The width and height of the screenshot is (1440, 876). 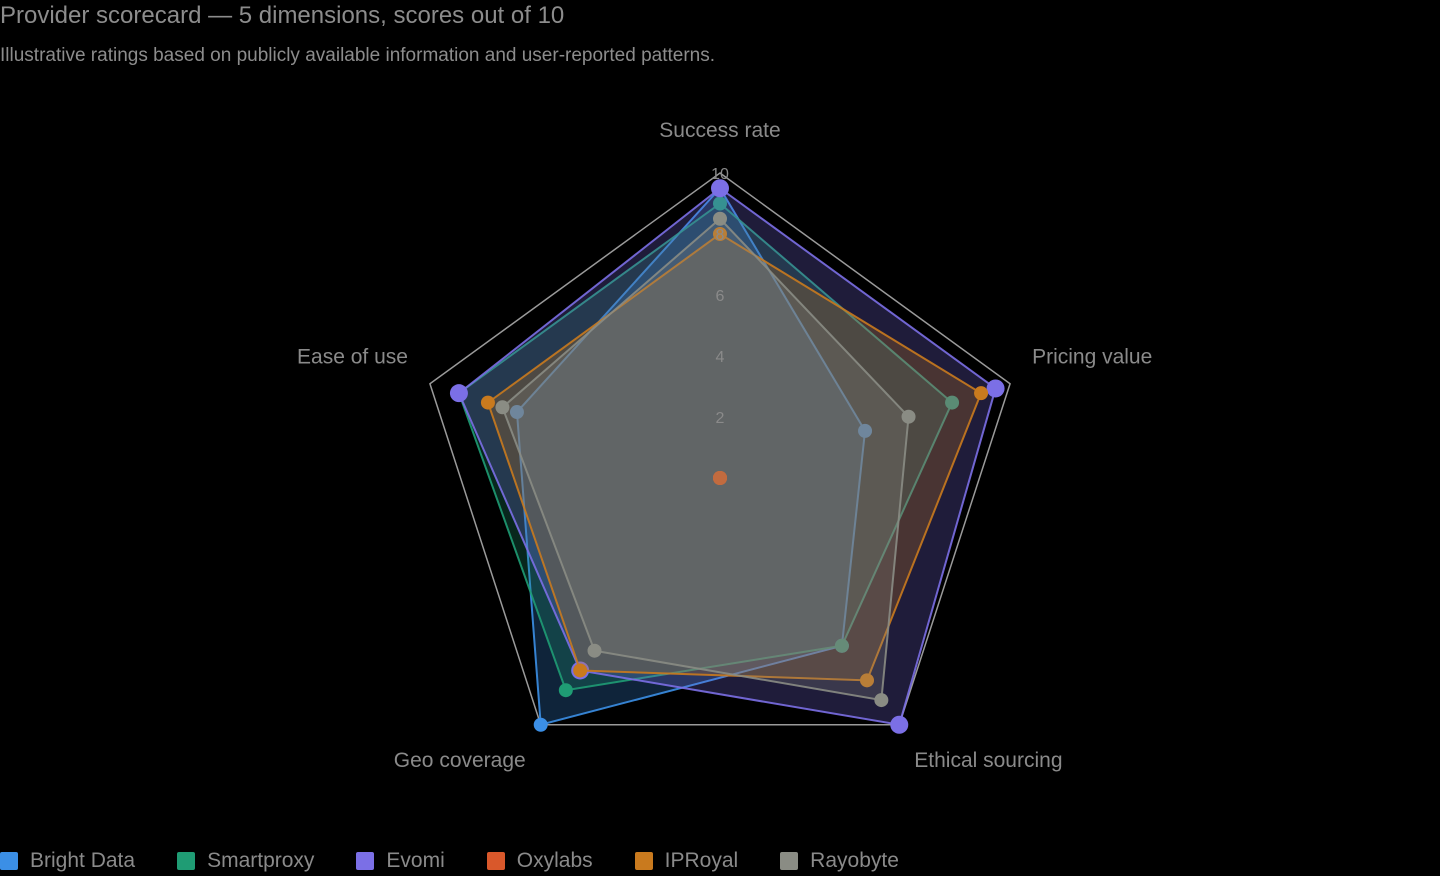 I want to click on axis-label: Ease of use, so click(x=352, y=357).